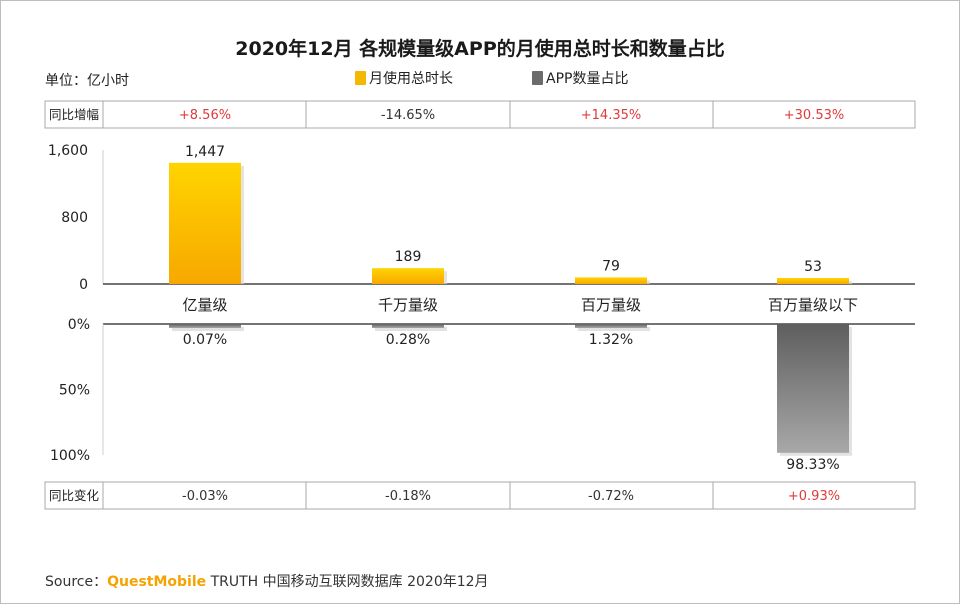  Describe the element at coordinates (157, 582) in the screenshot. I see `source-brand: QuestMobile` at that location.